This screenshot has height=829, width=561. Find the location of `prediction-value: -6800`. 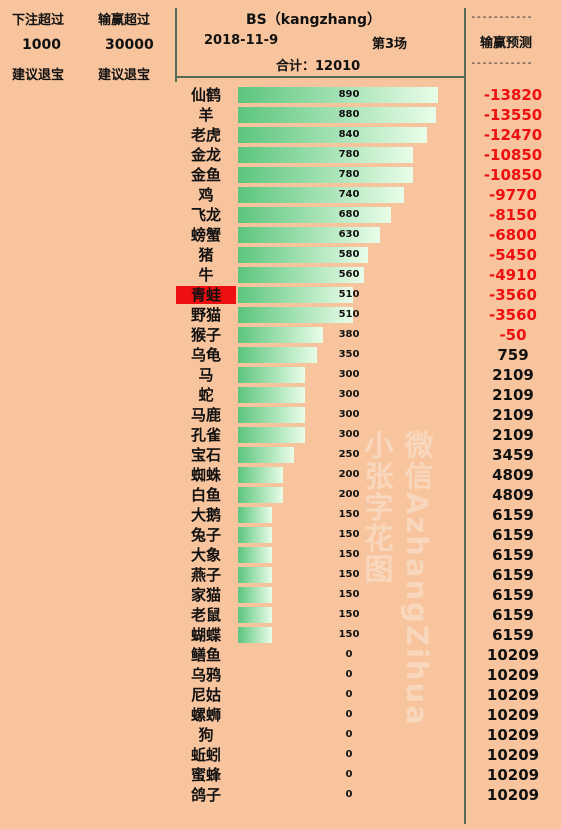

prediction-value: -6800 is located at coordinates (513, 235).